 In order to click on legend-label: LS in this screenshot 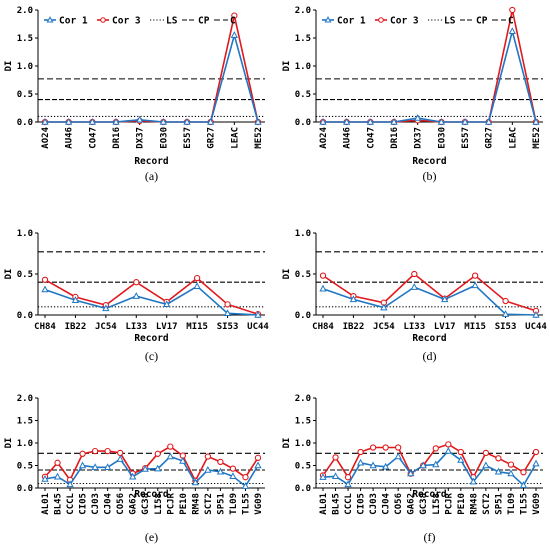, I will do `click(172, 21)`.